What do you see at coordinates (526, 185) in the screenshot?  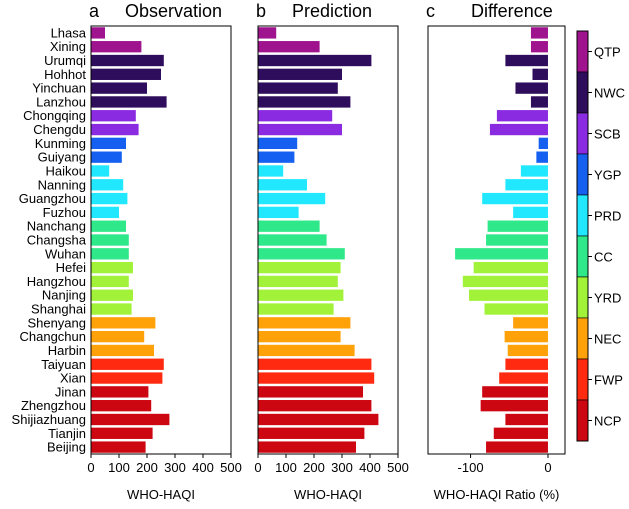 I see `panel-c-bar-nanning` at bounding box center [526, 185].